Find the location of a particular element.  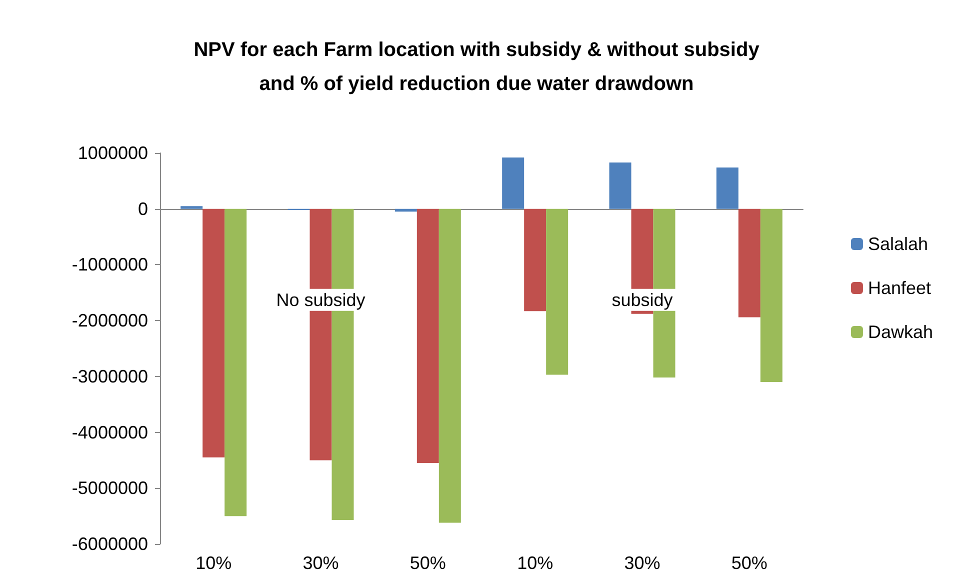

y-tick-label: -6000000 is located at coordinates (110, 544).